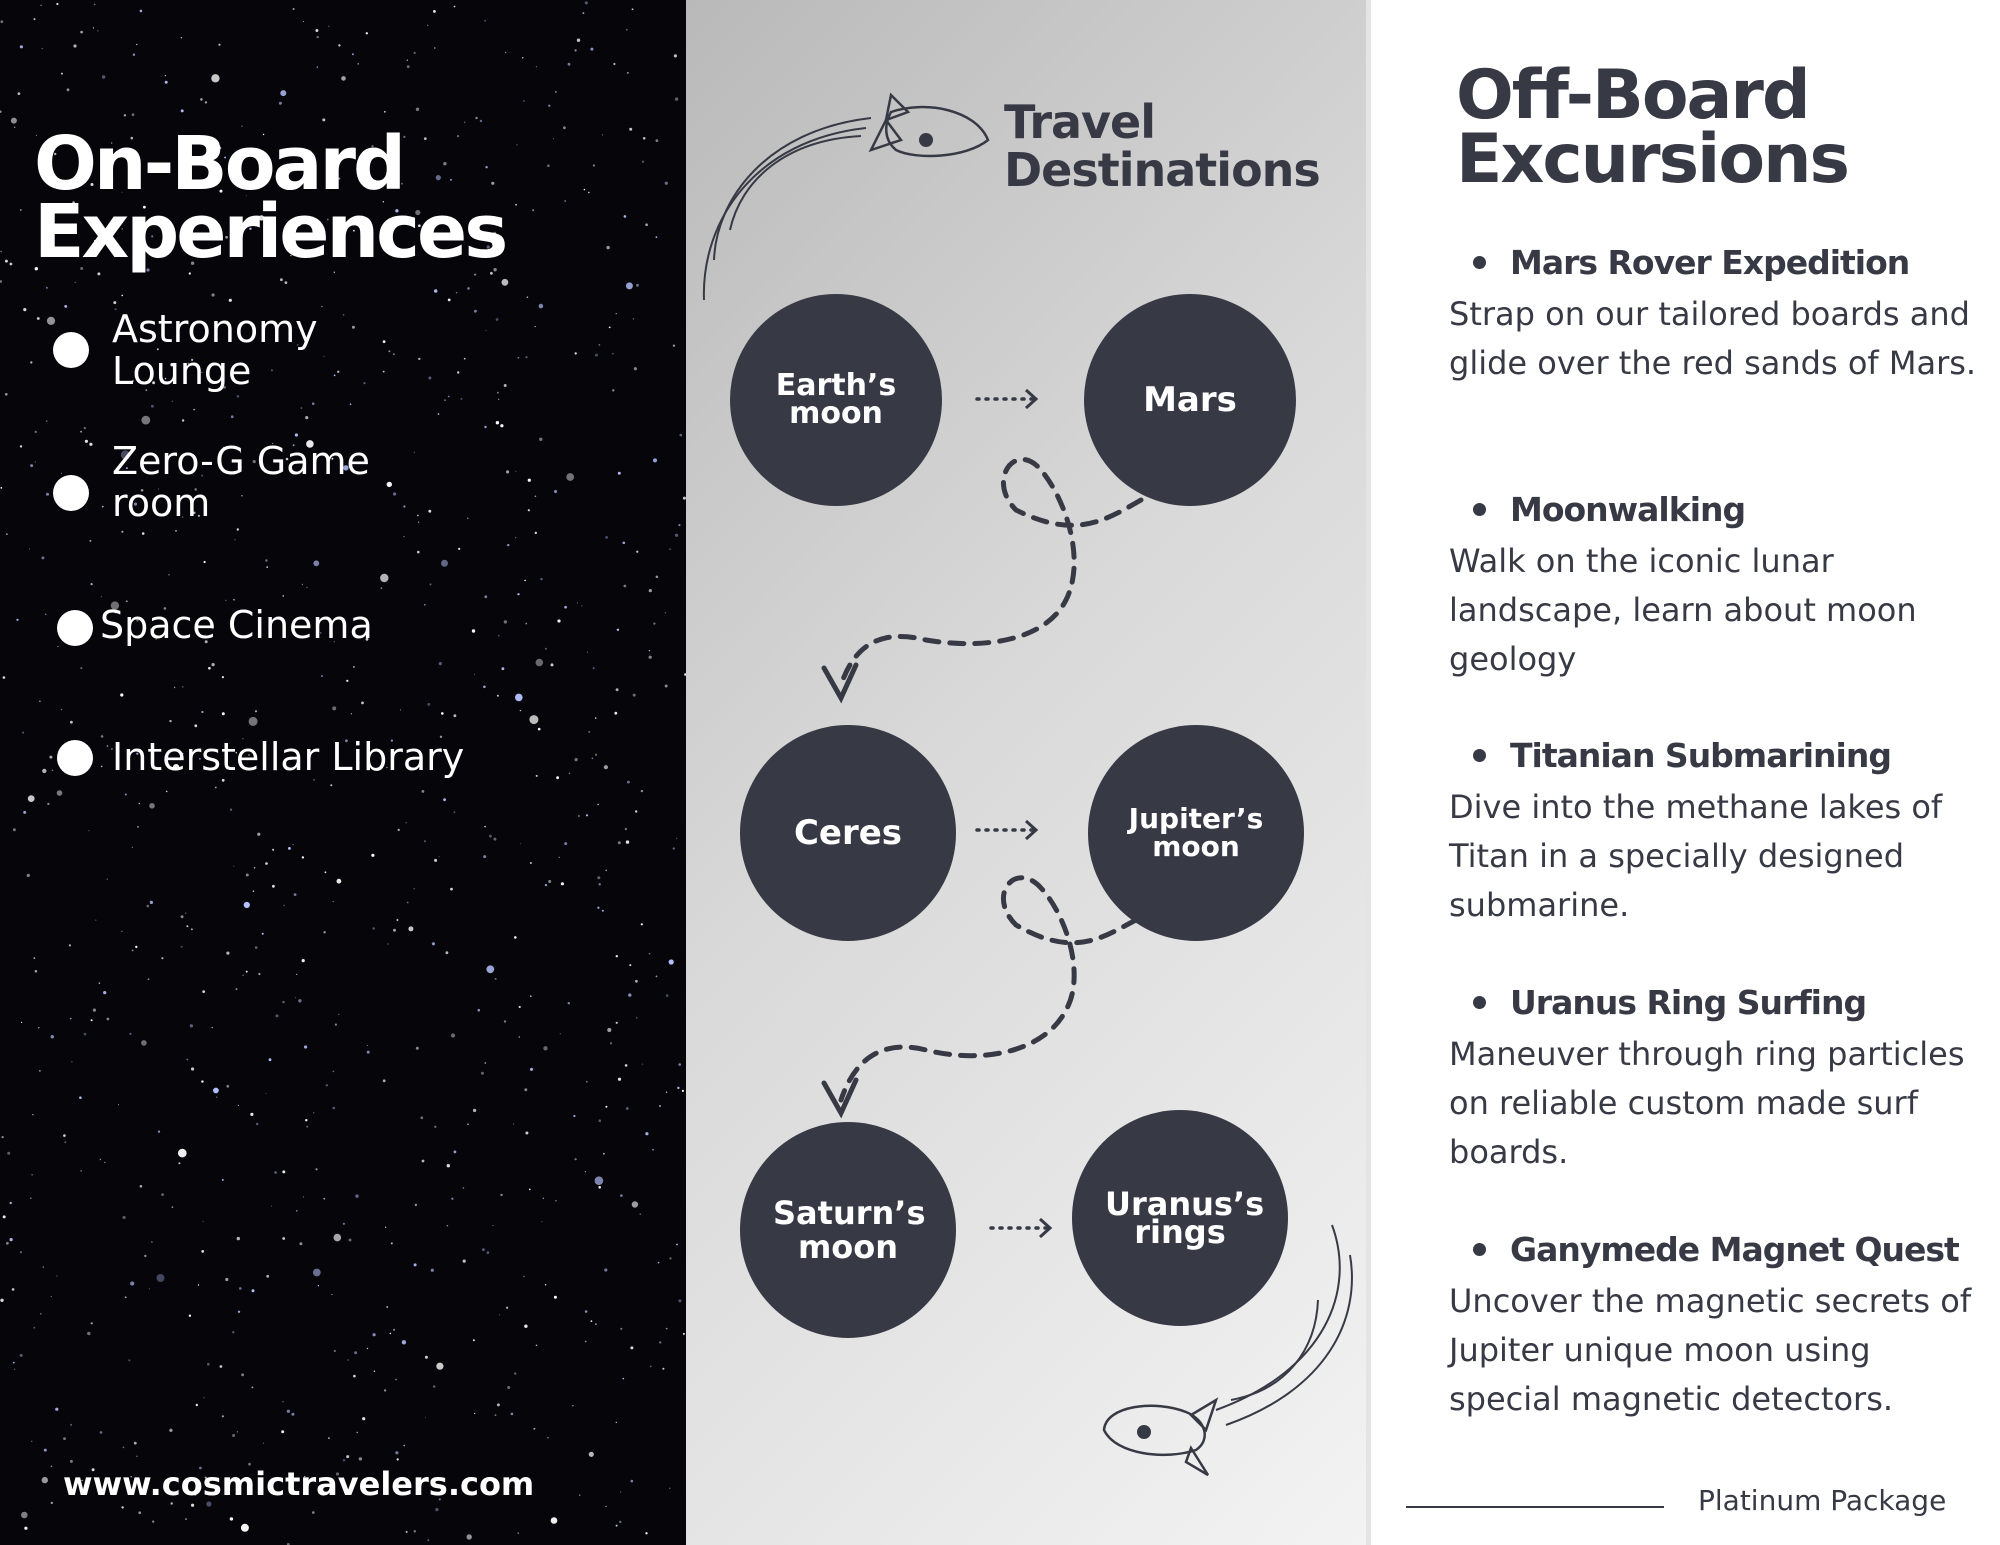 This screenshot has height=1545, width=2000. Describe the element at coordinates (1653, 127) in the screenshot. I see `offboard-title: Off-Board Excursions` at that location.